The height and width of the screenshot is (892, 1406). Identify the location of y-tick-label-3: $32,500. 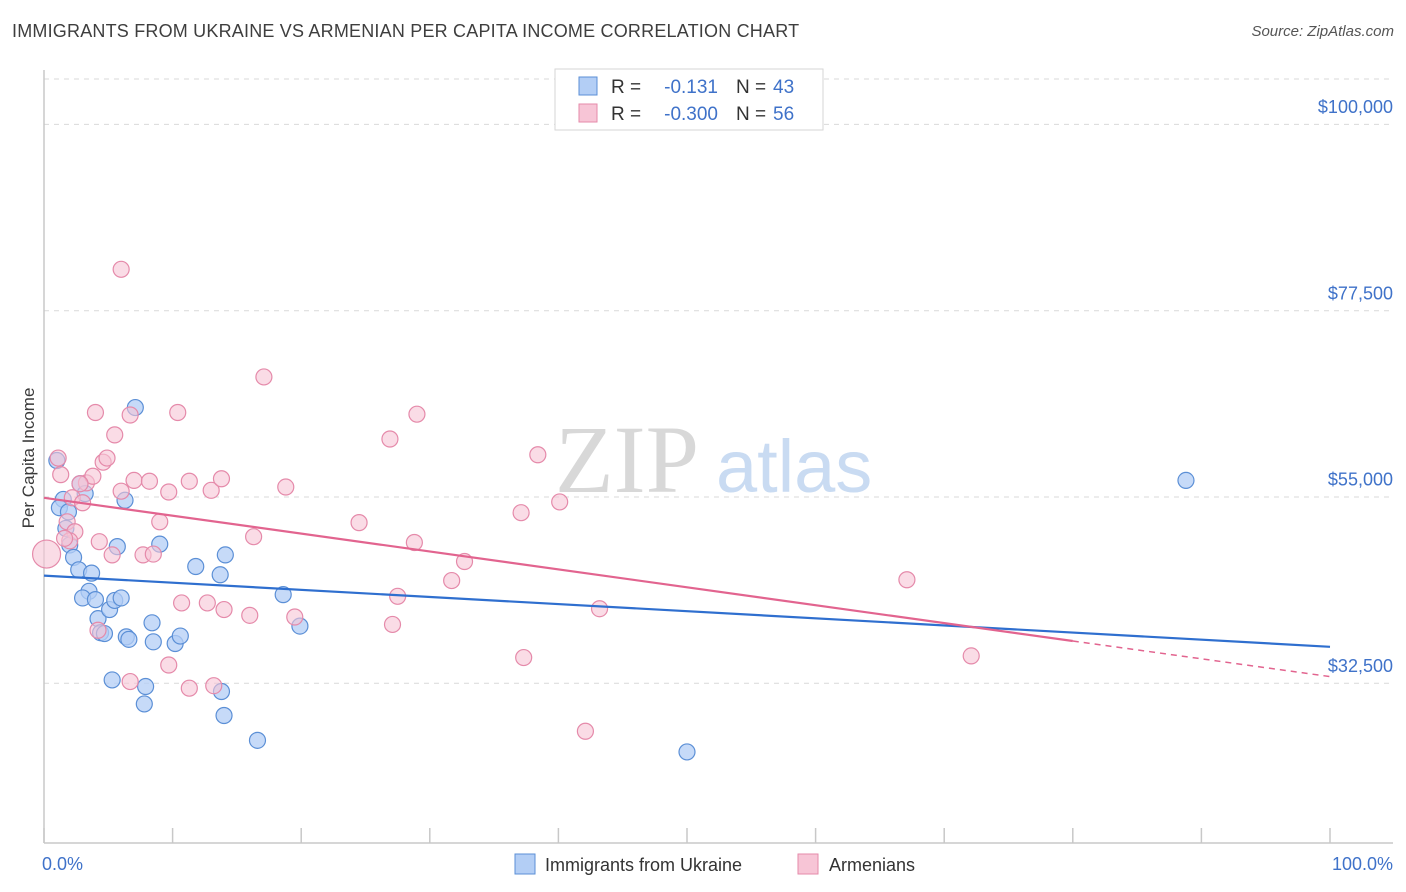
(1360, 666).